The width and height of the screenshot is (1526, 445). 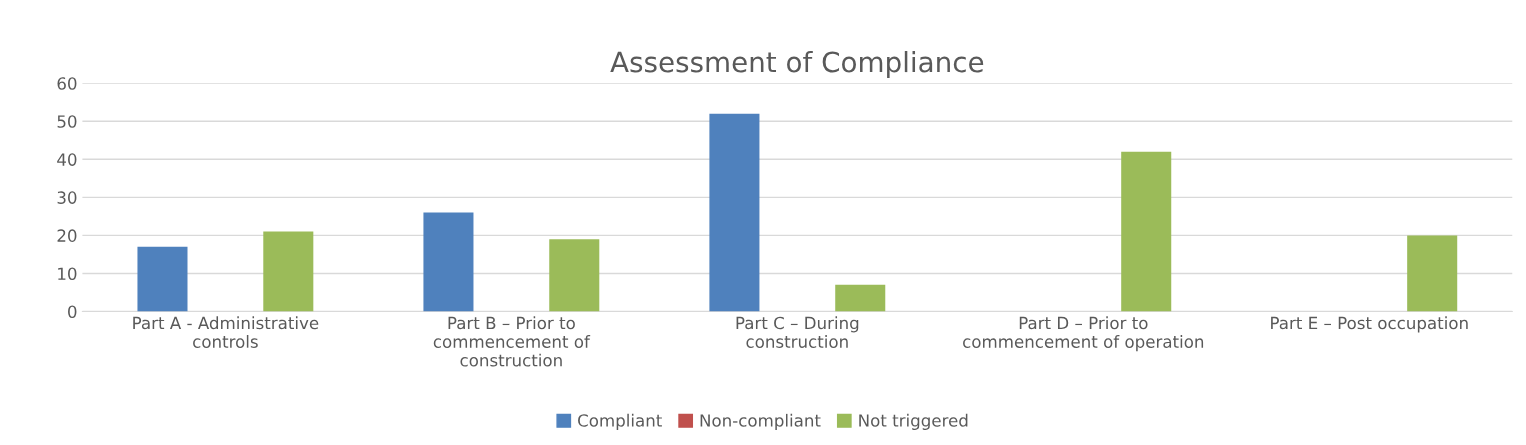 What do you see at coordinates (620, 421) in the screenshot?
I see `legend-label: Compliant` at bounding box center [620, 421].